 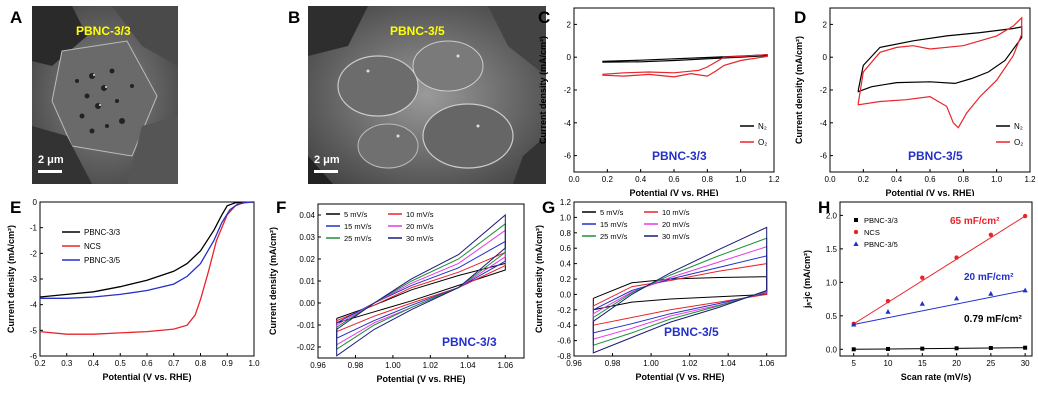 I want to click on y-tick-label: -0.6, so click(x=564, y=341).